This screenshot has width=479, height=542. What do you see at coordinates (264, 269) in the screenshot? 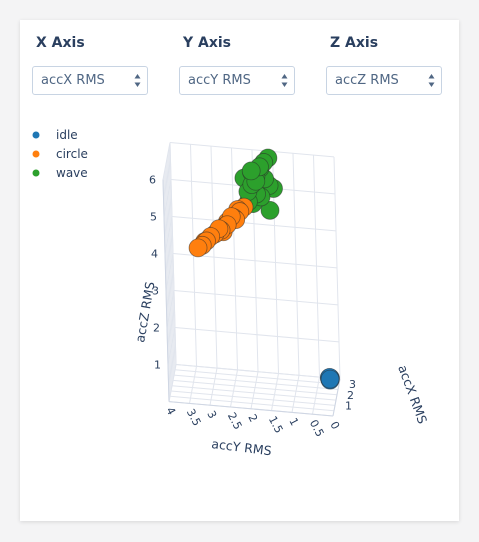
I see `data-points` at bounding box center [264, 269].